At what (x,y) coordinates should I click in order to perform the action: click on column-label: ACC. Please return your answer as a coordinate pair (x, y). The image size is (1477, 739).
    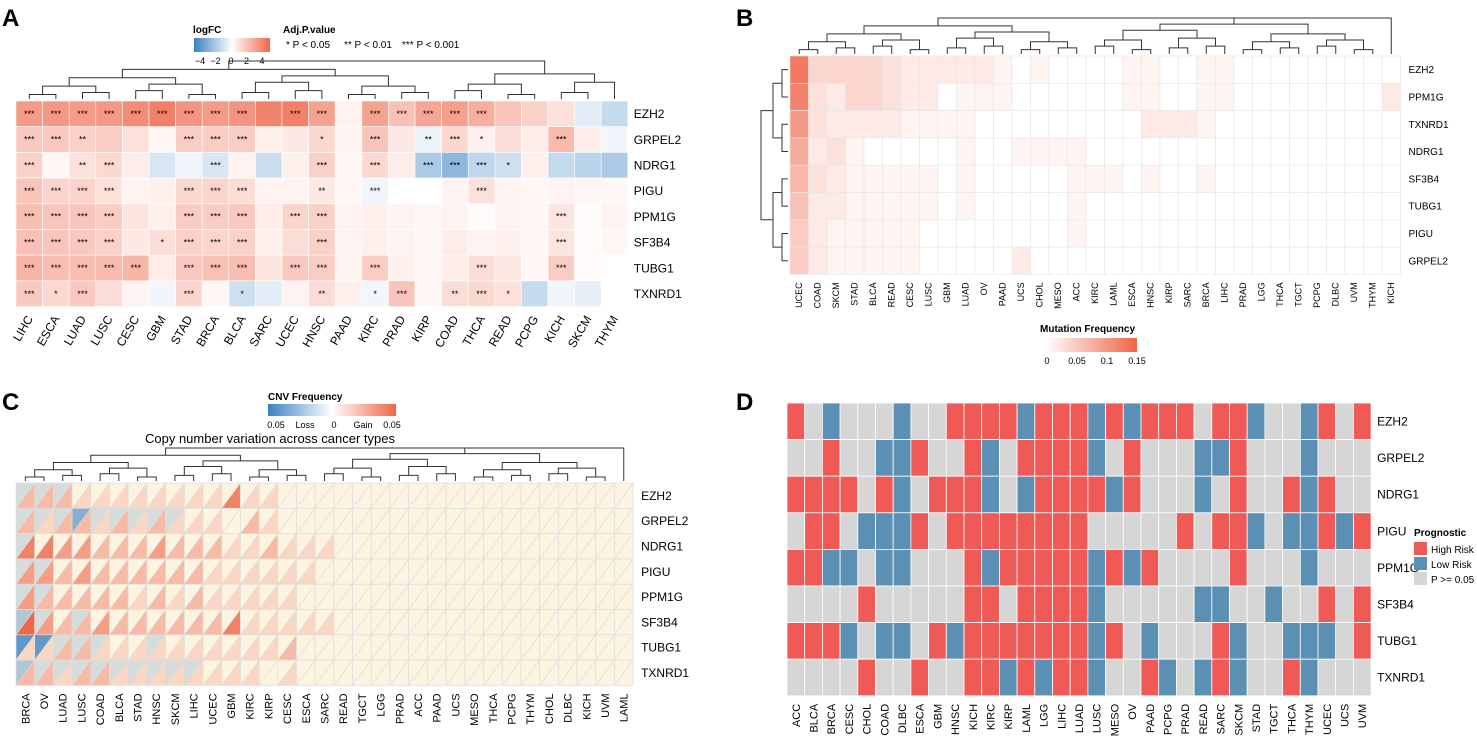
    Looking at the image, I should click on (419, 704).